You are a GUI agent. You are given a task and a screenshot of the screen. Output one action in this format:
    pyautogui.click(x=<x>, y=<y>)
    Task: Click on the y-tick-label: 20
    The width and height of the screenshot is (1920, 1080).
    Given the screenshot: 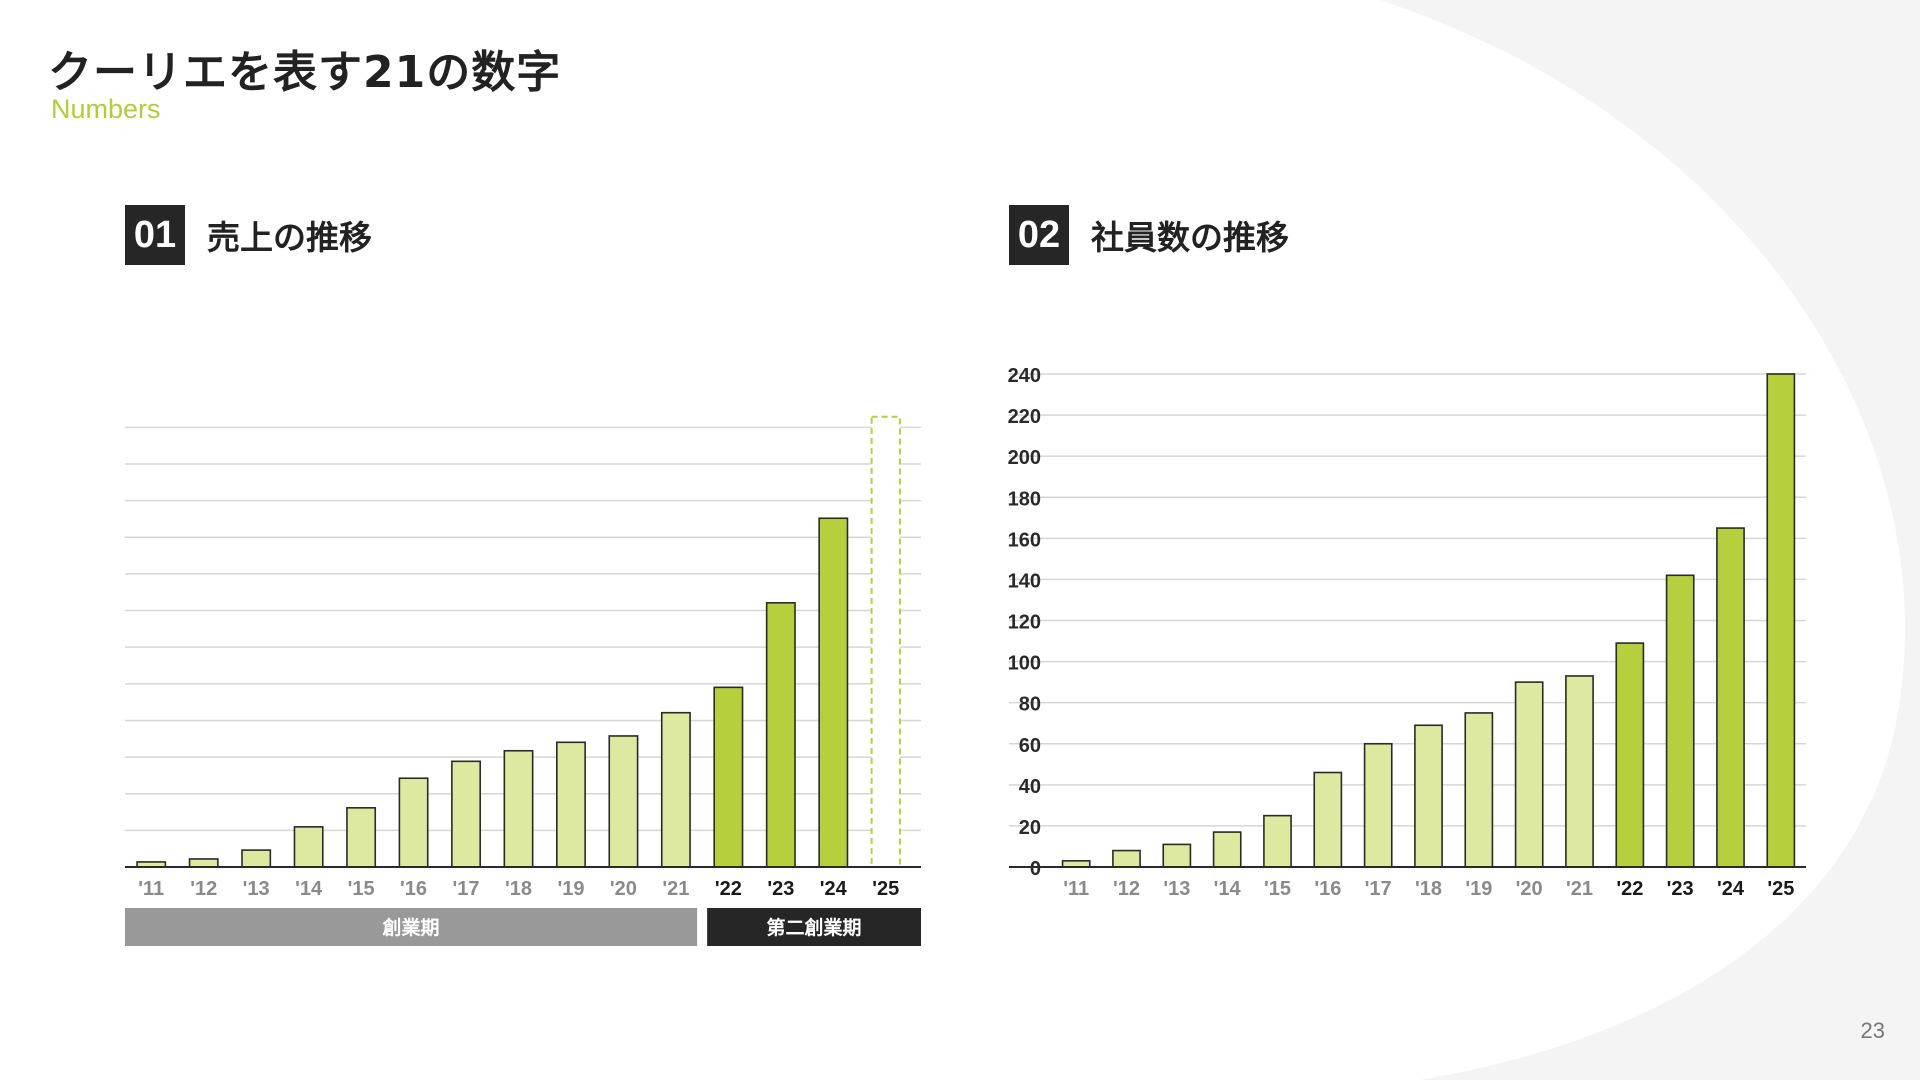 What is the action you would take?
    pyautogui.click(x=1030, y=828)
    